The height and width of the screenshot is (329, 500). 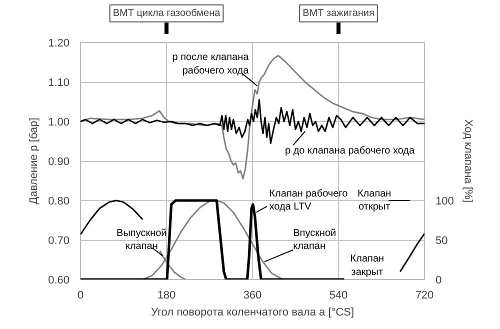 What do you see at coordinates (314, 240) in the screenshot?
I see `annotation: Впускной клапан` at bounding box center [314, 240].